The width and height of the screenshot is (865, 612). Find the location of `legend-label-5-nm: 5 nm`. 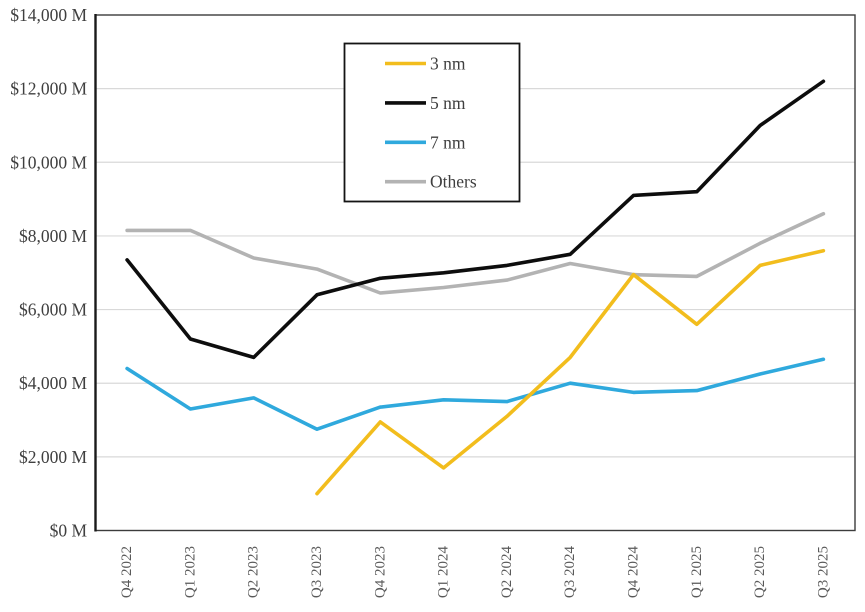

legend-label-5-nm: 5 nm is located at coordinates (448, 103).